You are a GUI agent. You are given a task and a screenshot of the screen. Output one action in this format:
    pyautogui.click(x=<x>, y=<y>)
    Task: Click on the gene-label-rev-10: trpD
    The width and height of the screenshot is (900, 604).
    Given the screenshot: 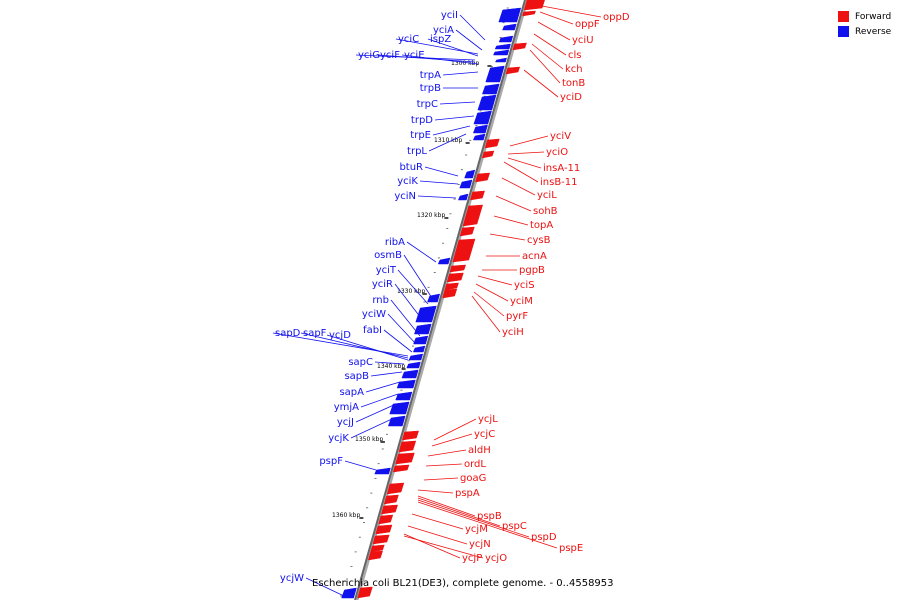 What is the action you would take?
    pyautogui.click(x=422, y=120)
    